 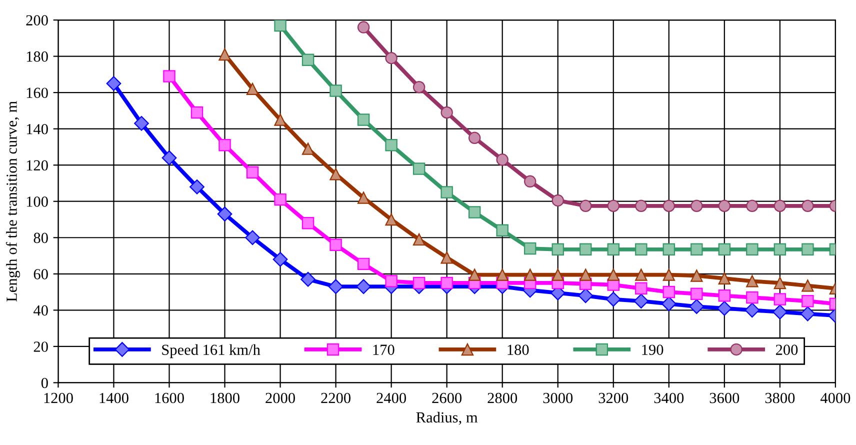 I want to click on y-tick-label: 0, so click(x=44, y=383).